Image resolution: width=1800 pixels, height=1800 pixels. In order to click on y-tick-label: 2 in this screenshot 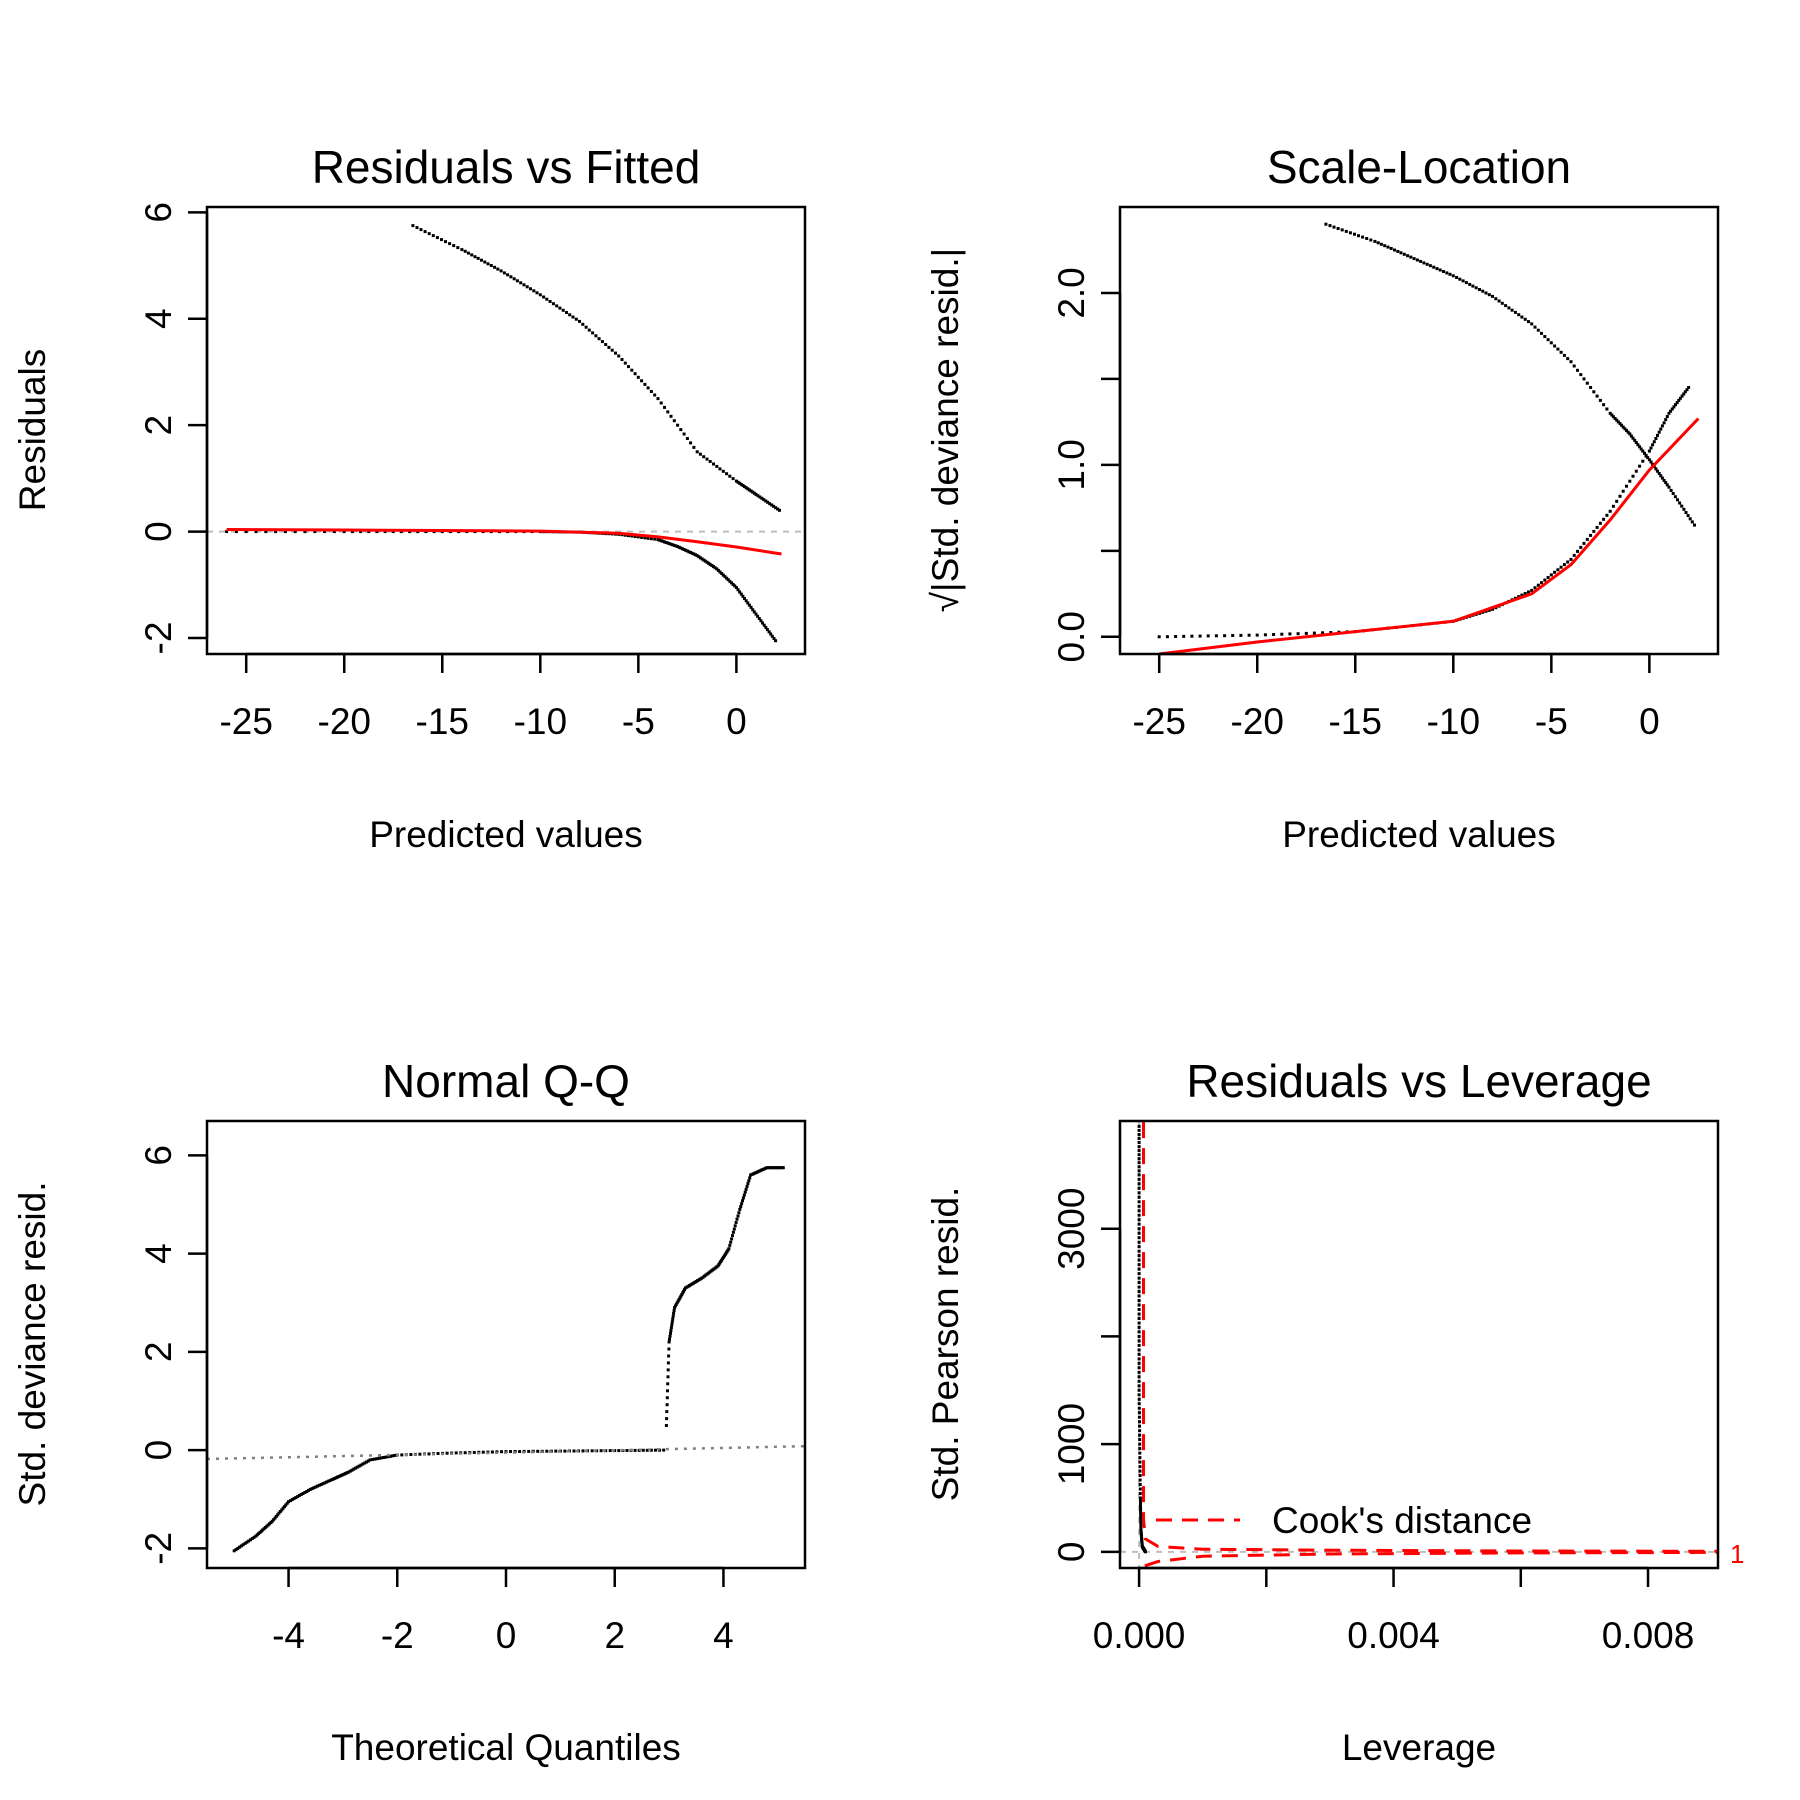, I will do `click(158, 1352)`.